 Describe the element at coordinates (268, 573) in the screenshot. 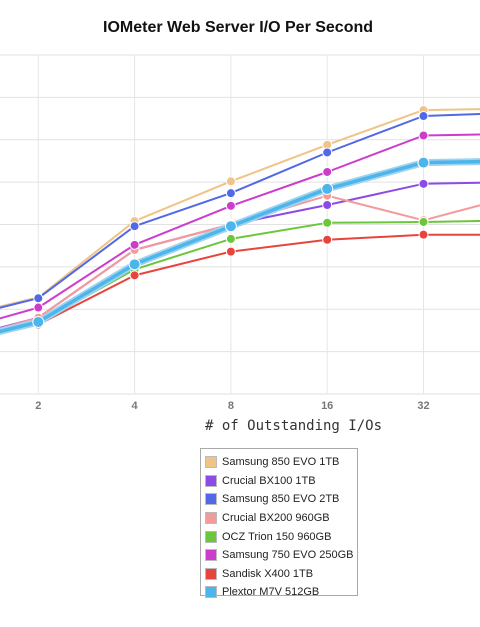

I see `legend-label: Sandisk X400 1TB` at that location.